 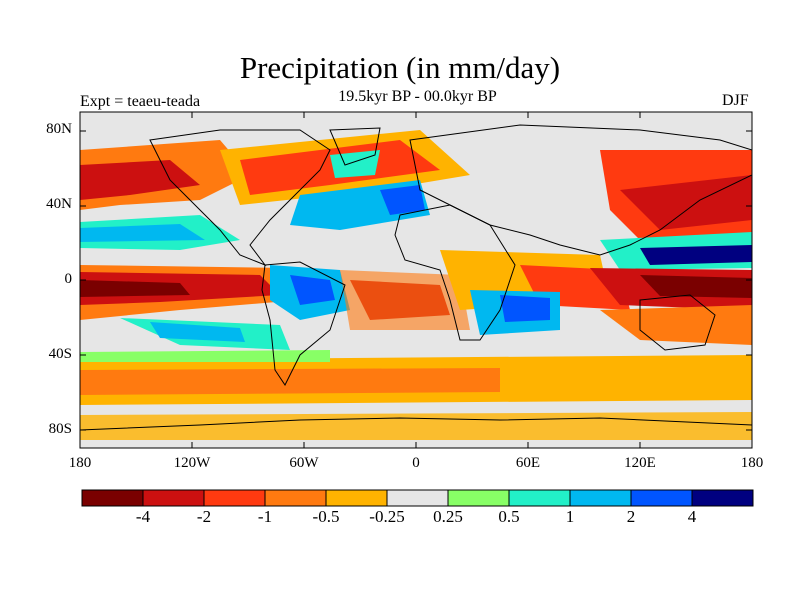 I want to click on field-red-southern, so click(x=290, y=381).